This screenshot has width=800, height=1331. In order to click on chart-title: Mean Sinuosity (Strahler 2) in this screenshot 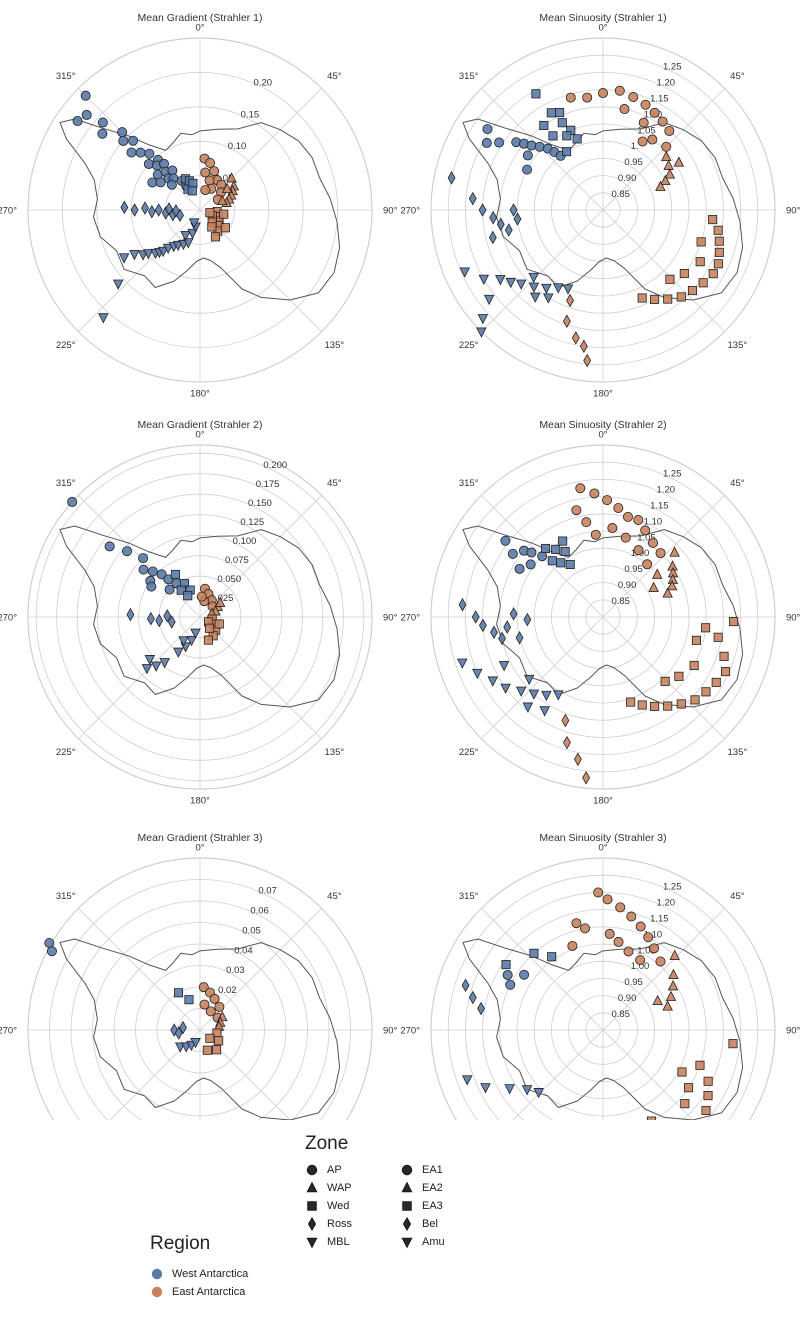, I will do `click(602, 425)`.